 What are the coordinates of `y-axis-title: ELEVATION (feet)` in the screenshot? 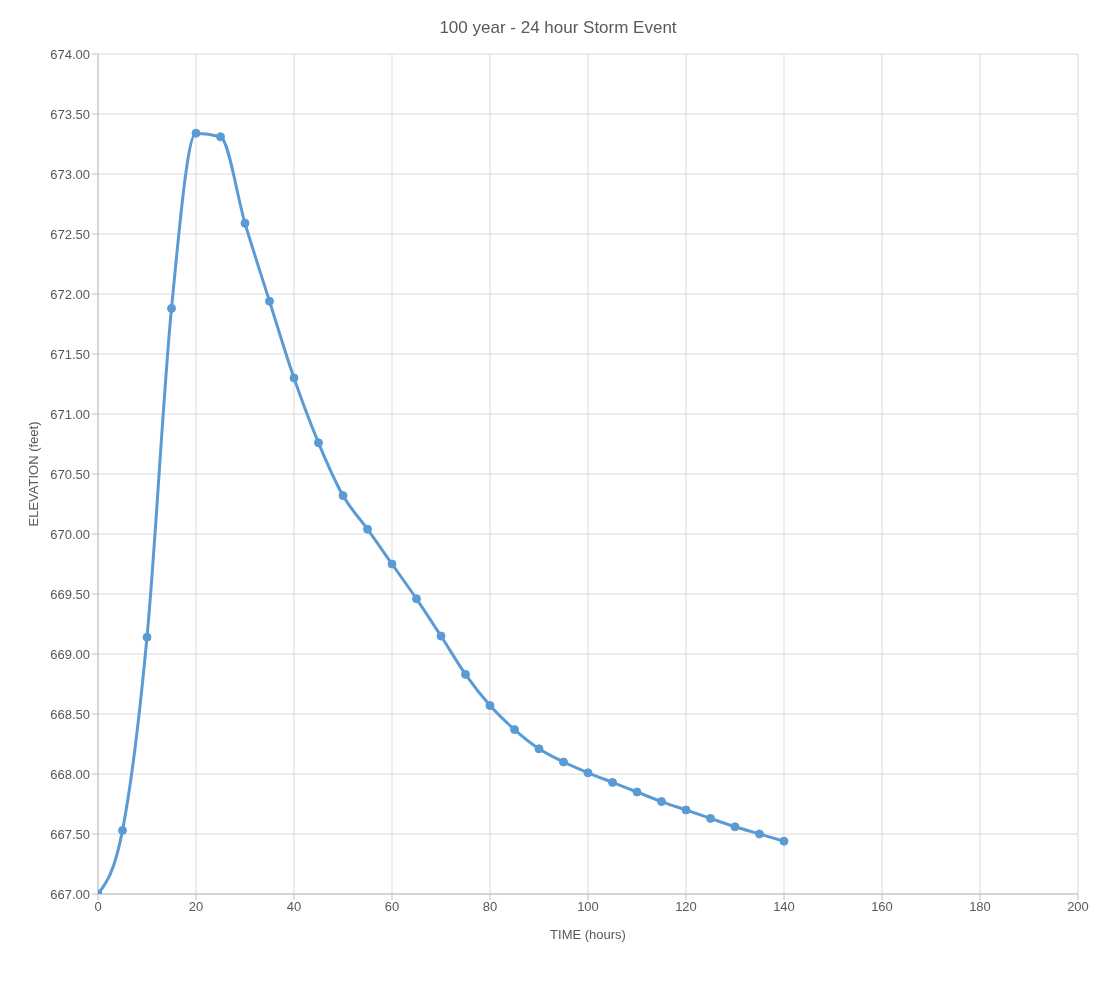 It's located at (33, 474).